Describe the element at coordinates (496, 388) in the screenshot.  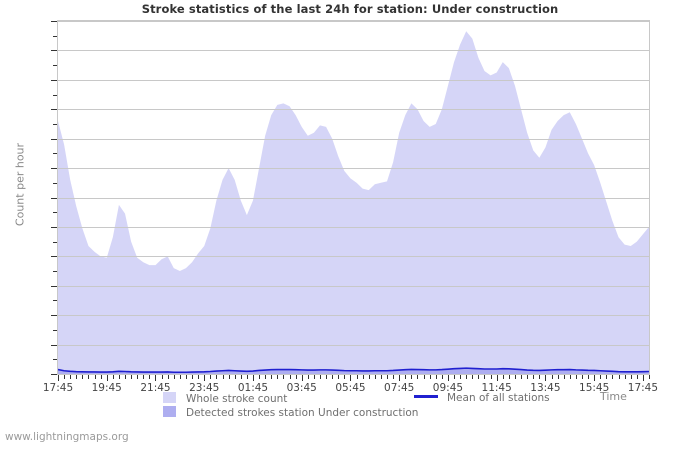
I see `x-tick-label: 11:45` at that location.